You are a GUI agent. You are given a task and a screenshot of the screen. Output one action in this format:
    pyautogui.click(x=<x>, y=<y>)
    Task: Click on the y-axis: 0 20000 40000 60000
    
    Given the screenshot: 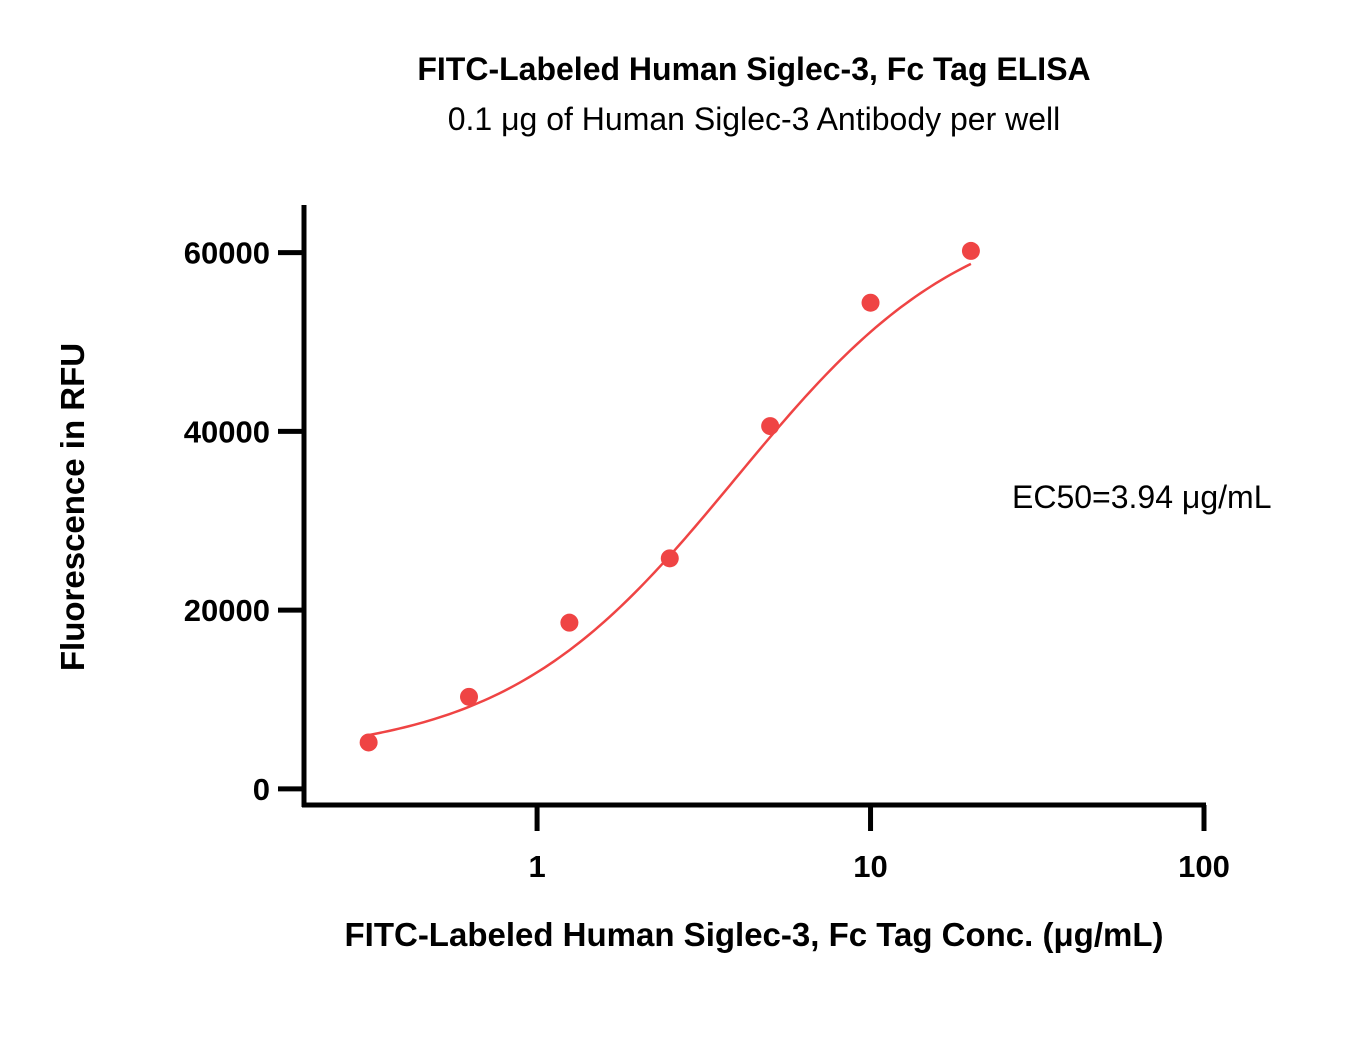 What is the action you would take?
    pyautogui.click(x=245, y=506)
    